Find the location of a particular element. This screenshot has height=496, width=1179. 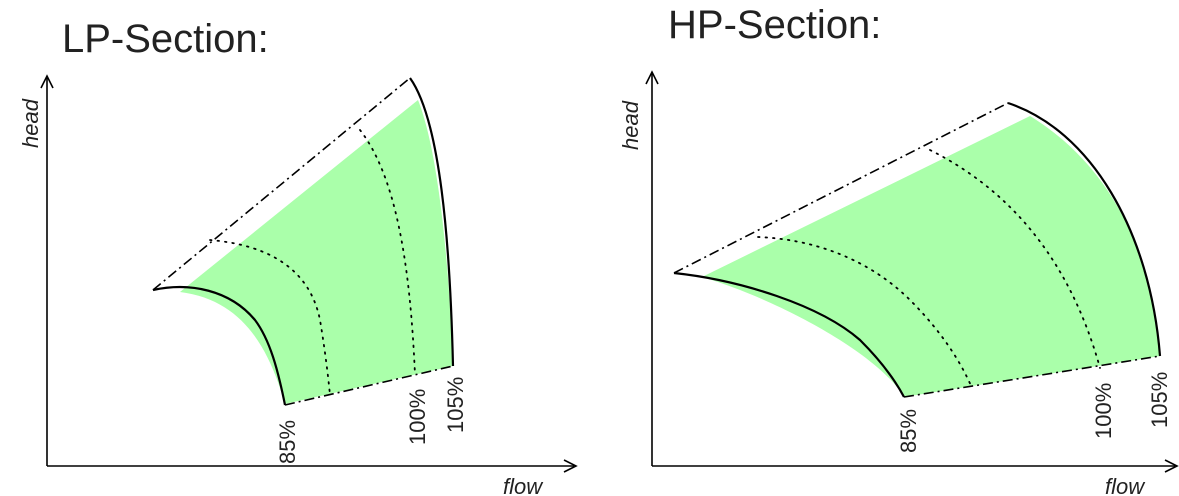

lp-85-label: 85% is located at coordinates (287, 442).